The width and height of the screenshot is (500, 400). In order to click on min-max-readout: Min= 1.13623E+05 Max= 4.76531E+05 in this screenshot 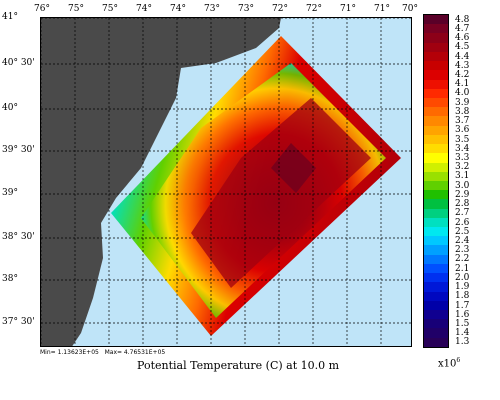, I will do `click(102, 352)`.